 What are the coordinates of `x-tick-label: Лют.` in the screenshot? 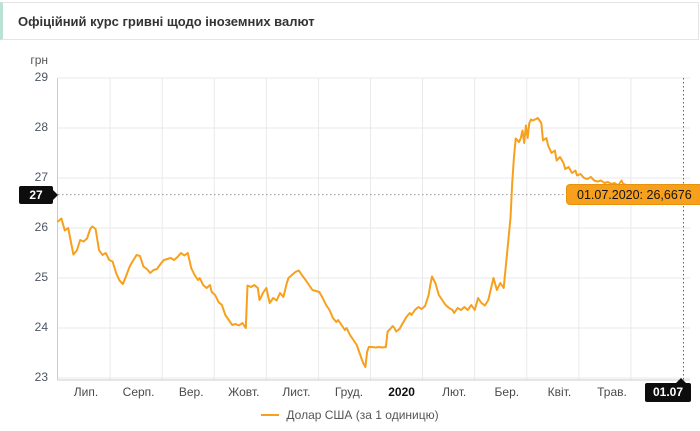 It's located at (454, 392).